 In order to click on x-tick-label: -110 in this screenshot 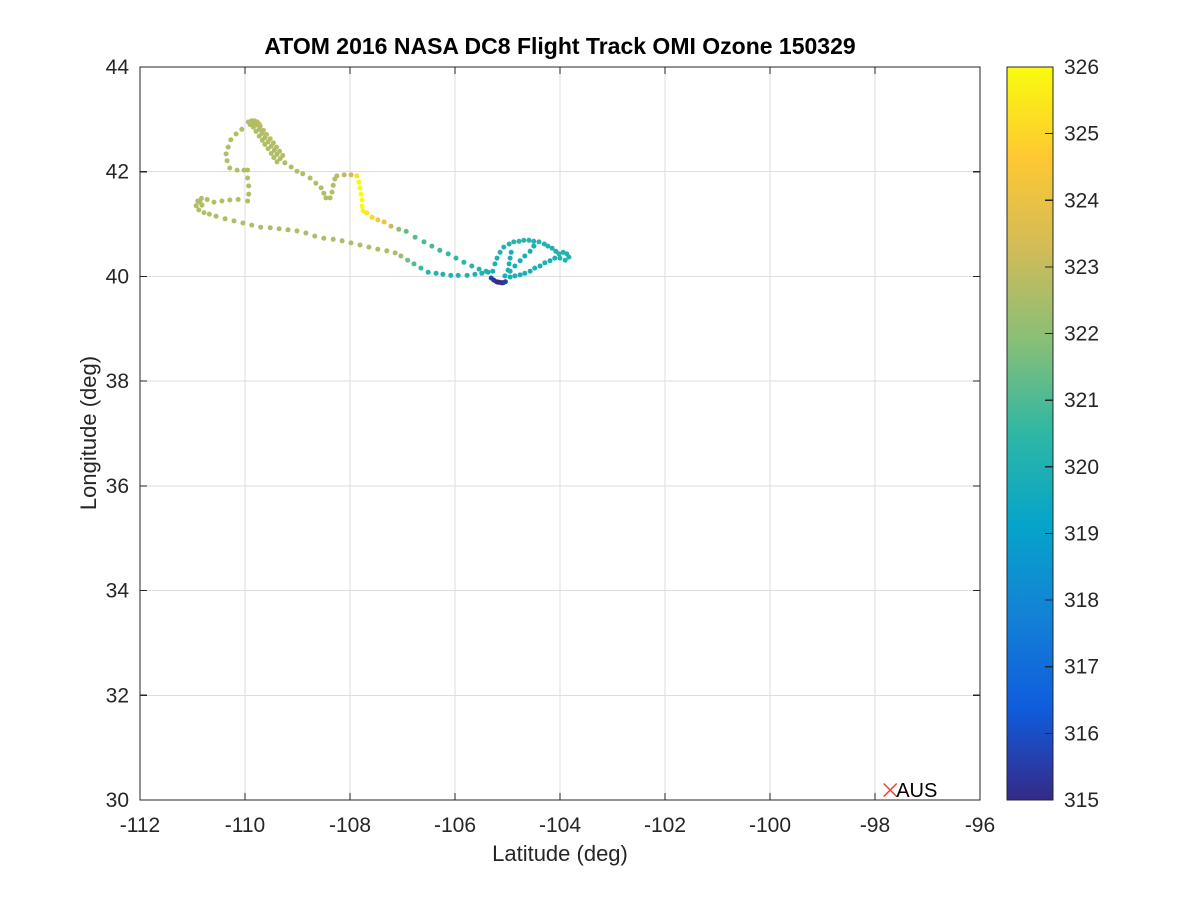, I will do `click(245, 825)`.